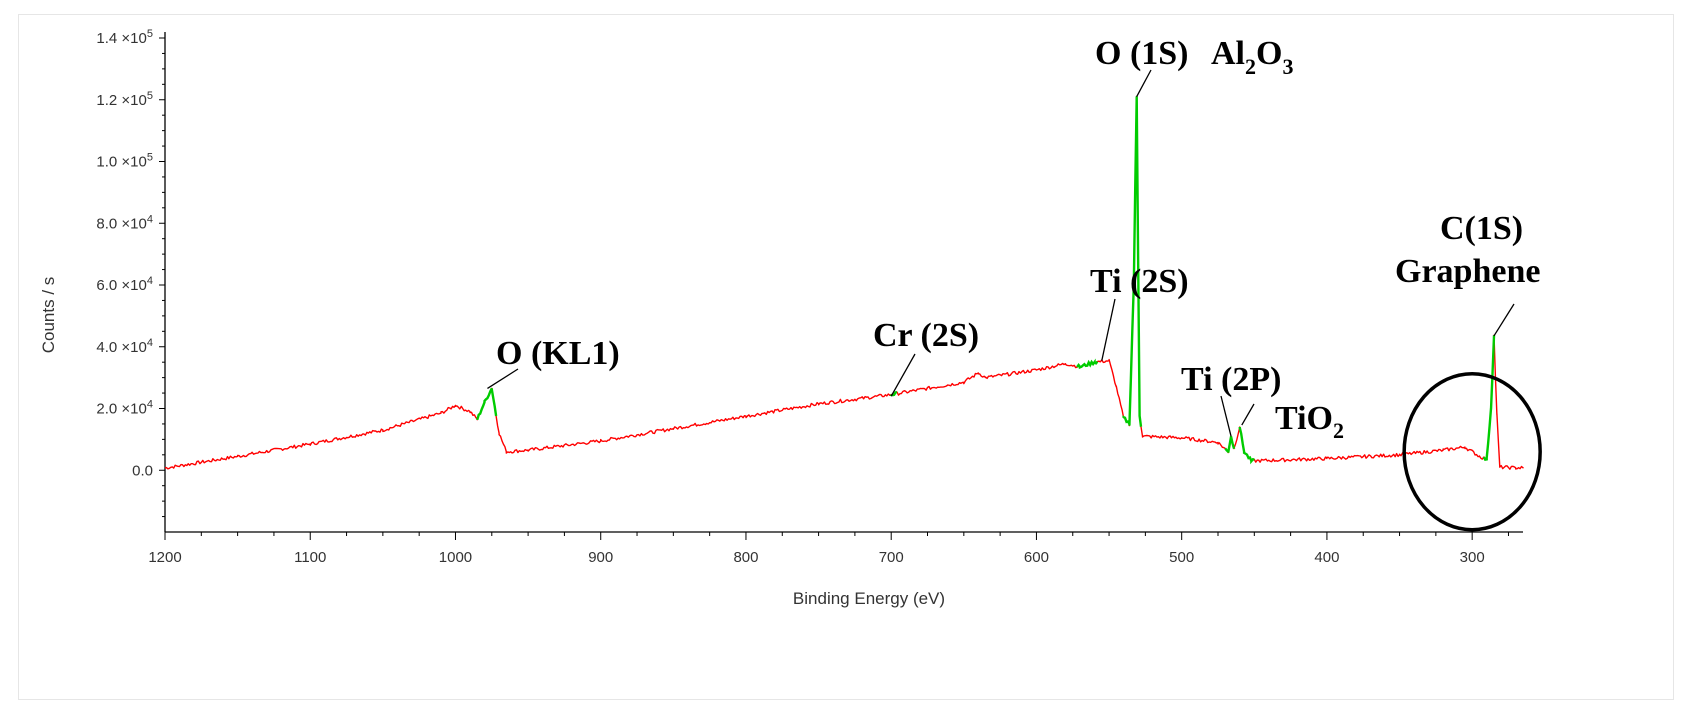  Describe the element at coordinates (1036, 557) in the screenshot. I see `x-tick-label: 600` at that location.